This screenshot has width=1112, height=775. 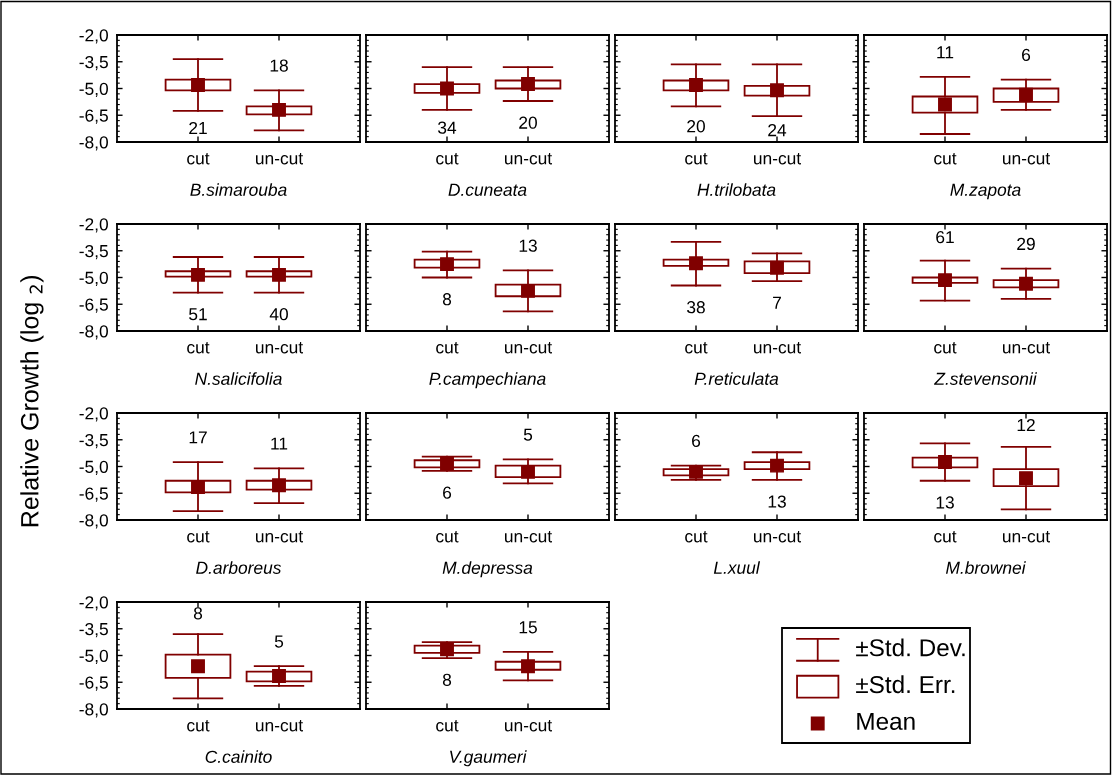 What do you see at coordinates (737, 567) in the screenshot?
I see `x-axis-title: L.xuul` at bounding box center [737, 567].